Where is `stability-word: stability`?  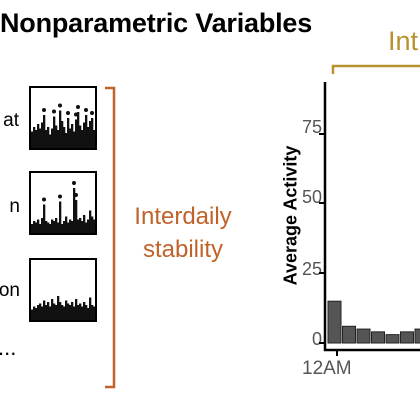 stability-word: stability is located at coordinates (183, 249).